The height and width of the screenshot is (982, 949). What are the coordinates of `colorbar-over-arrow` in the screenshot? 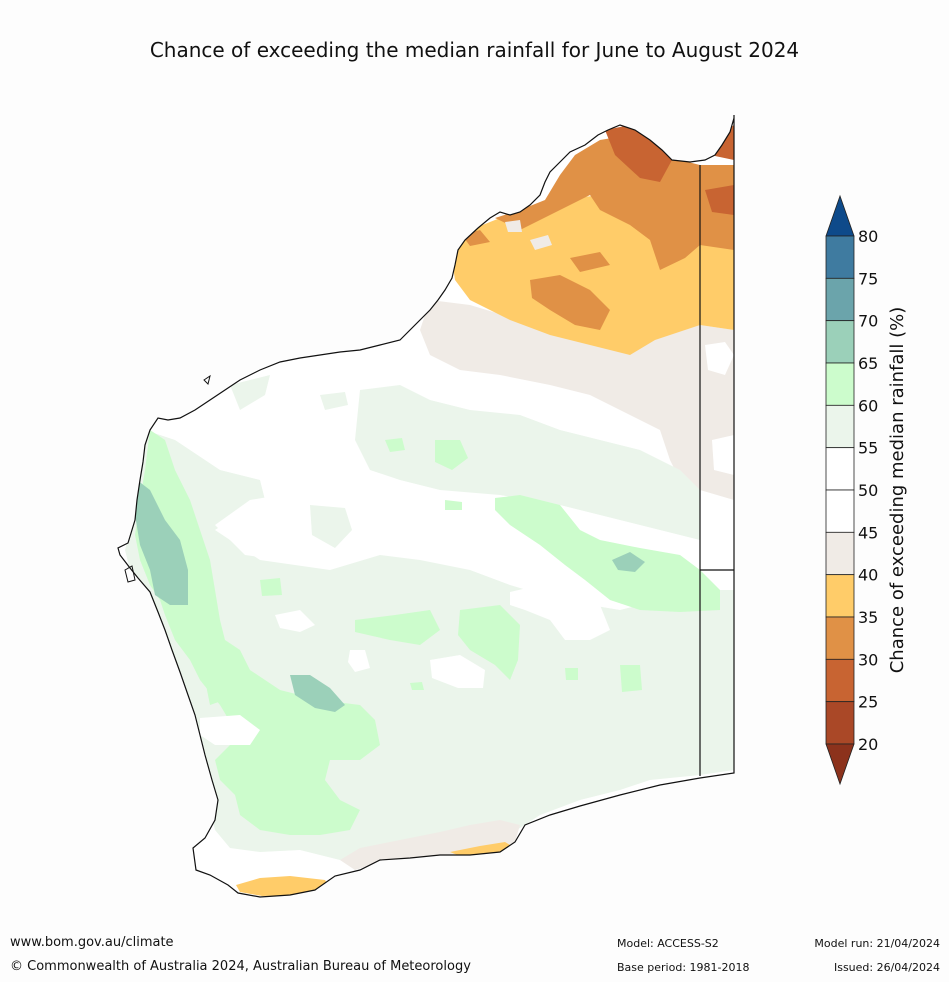 It's located at (840, 215).